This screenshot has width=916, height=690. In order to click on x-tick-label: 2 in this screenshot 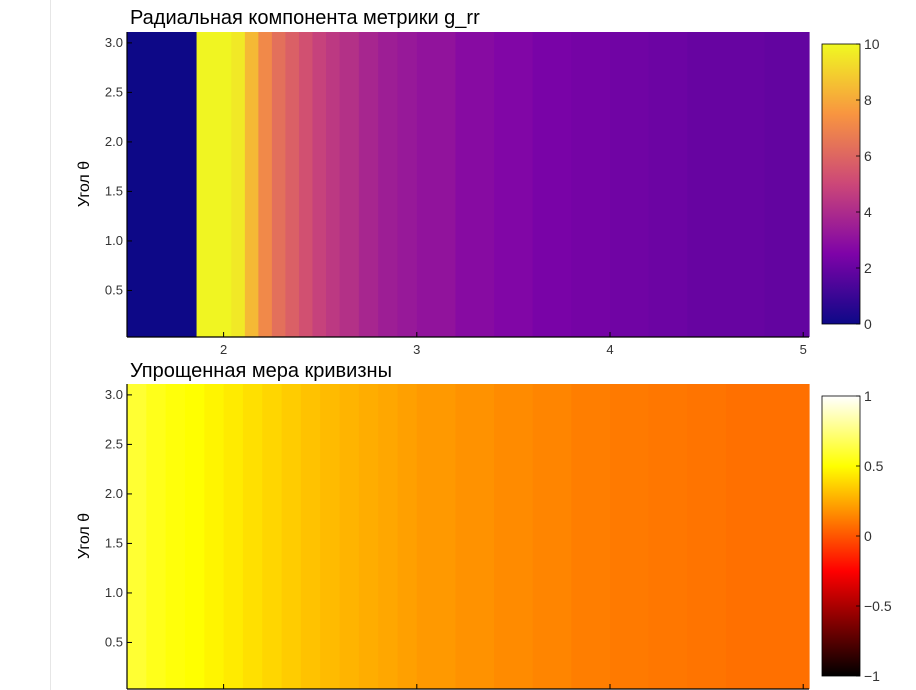, I will do `click(223, 349)`.